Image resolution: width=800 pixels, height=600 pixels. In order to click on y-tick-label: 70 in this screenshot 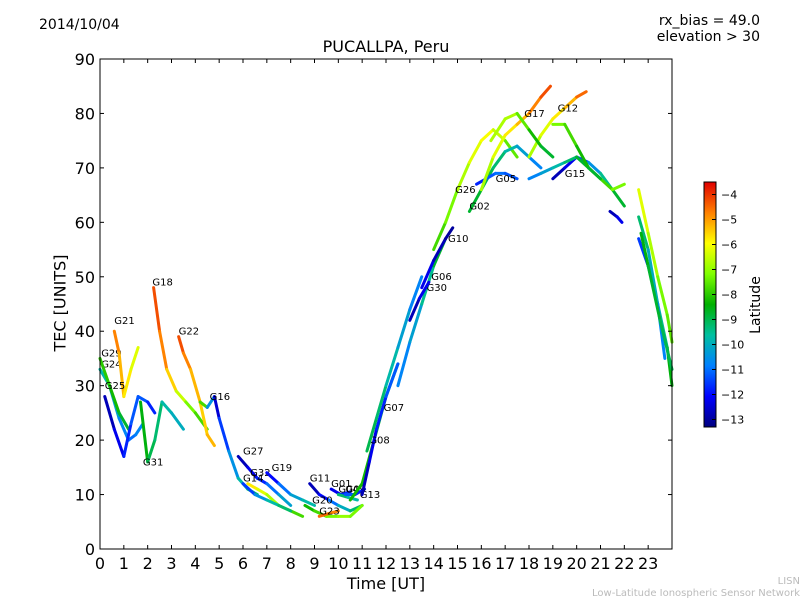, I will do `click(85, 168)`.